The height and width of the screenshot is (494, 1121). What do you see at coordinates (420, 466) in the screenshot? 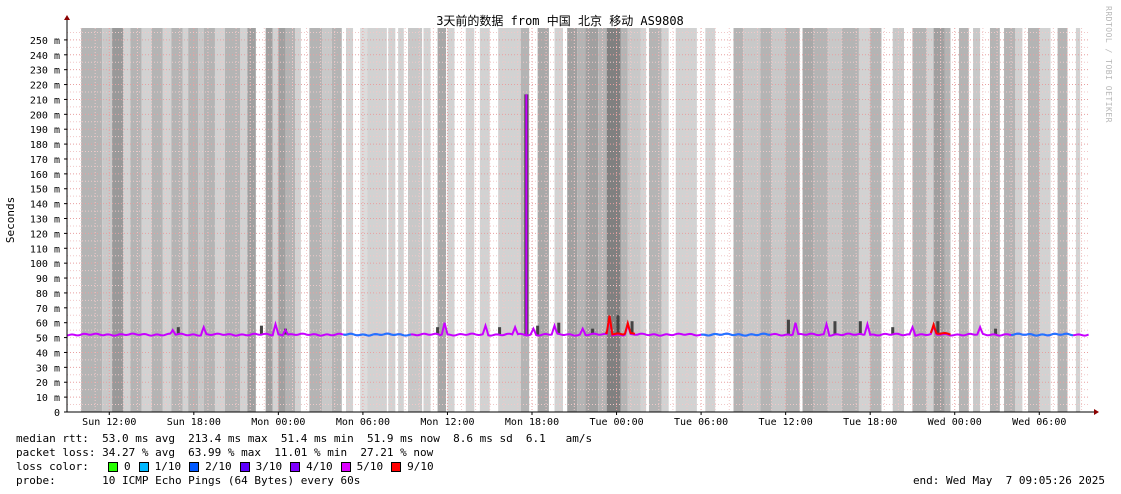
I see `legend-label: 9/10` at bounding box center [420, 466].